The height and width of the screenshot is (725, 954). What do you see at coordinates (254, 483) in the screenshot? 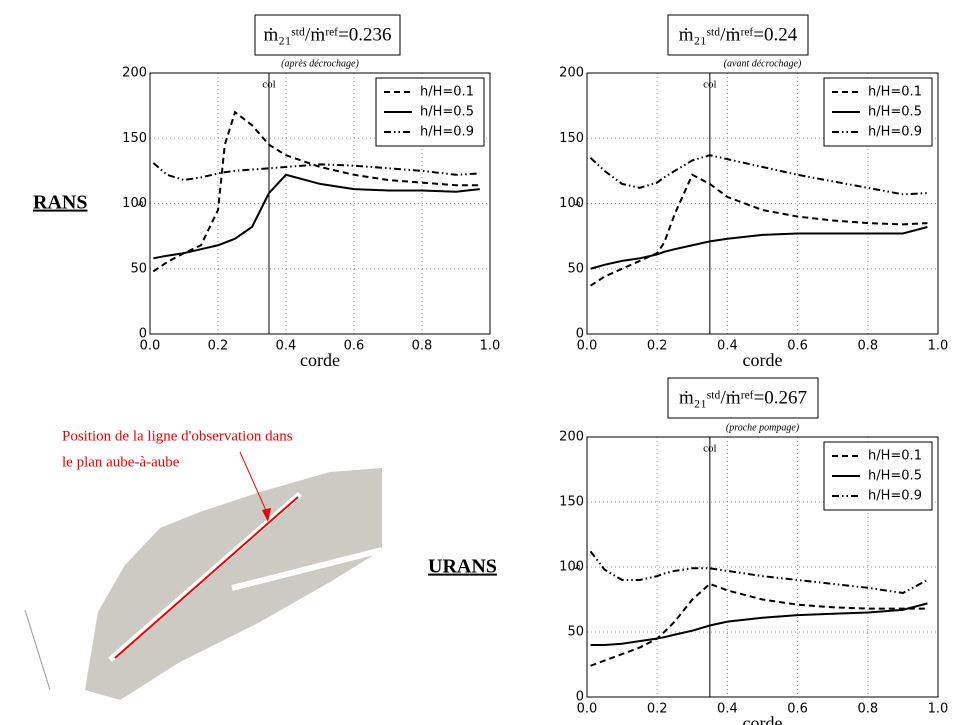
I see `arrow` at bounding box center [254, 483].